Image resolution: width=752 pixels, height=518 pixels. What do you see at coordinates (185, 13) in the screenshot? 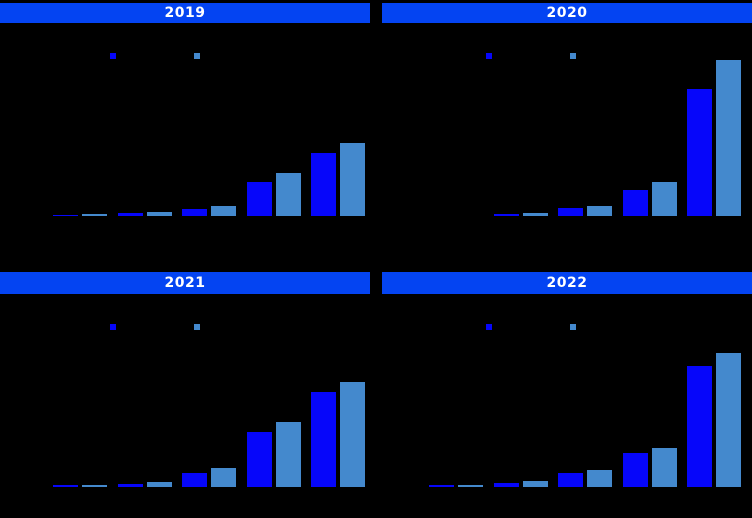
I see `panel-title: 2019` at bounding box center [185, 13].